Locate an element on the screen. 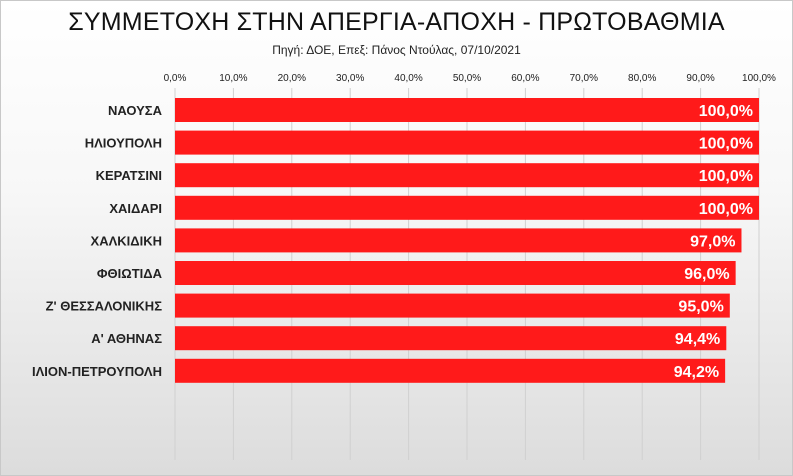 The width and height of the screenshot is (793, 476). data-label: 95,0% is located at coordinates (700, 307).